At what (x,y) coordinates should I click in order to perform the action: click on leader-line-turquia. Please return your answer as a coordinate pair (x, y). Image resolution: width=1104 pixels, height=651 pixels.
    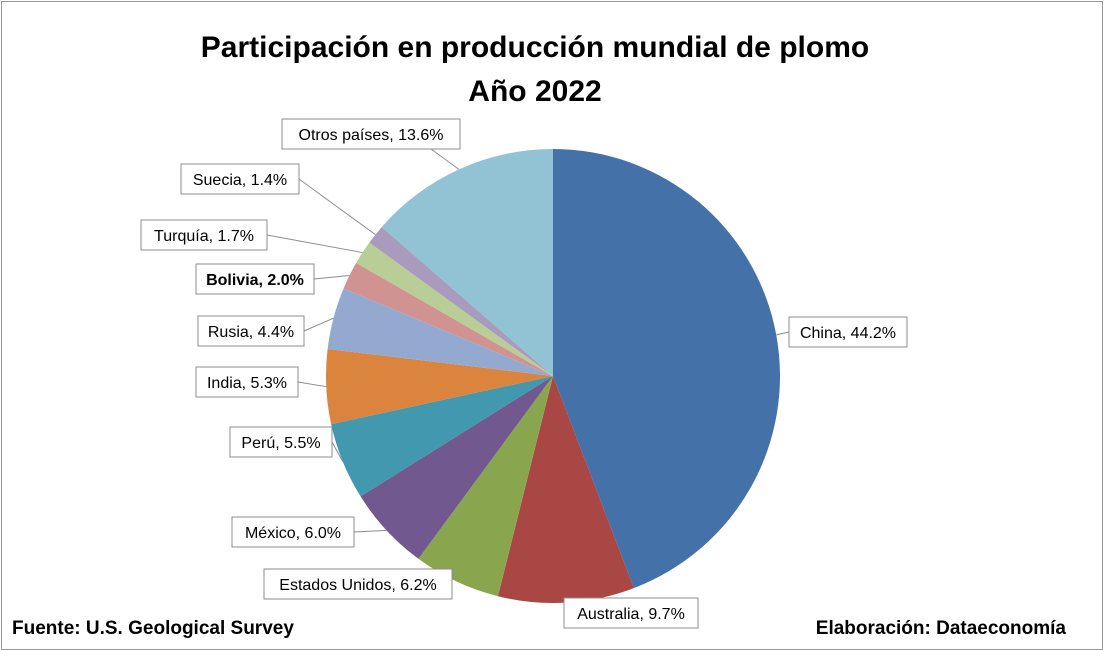
    Looking at the image, I should click on (314, 244).